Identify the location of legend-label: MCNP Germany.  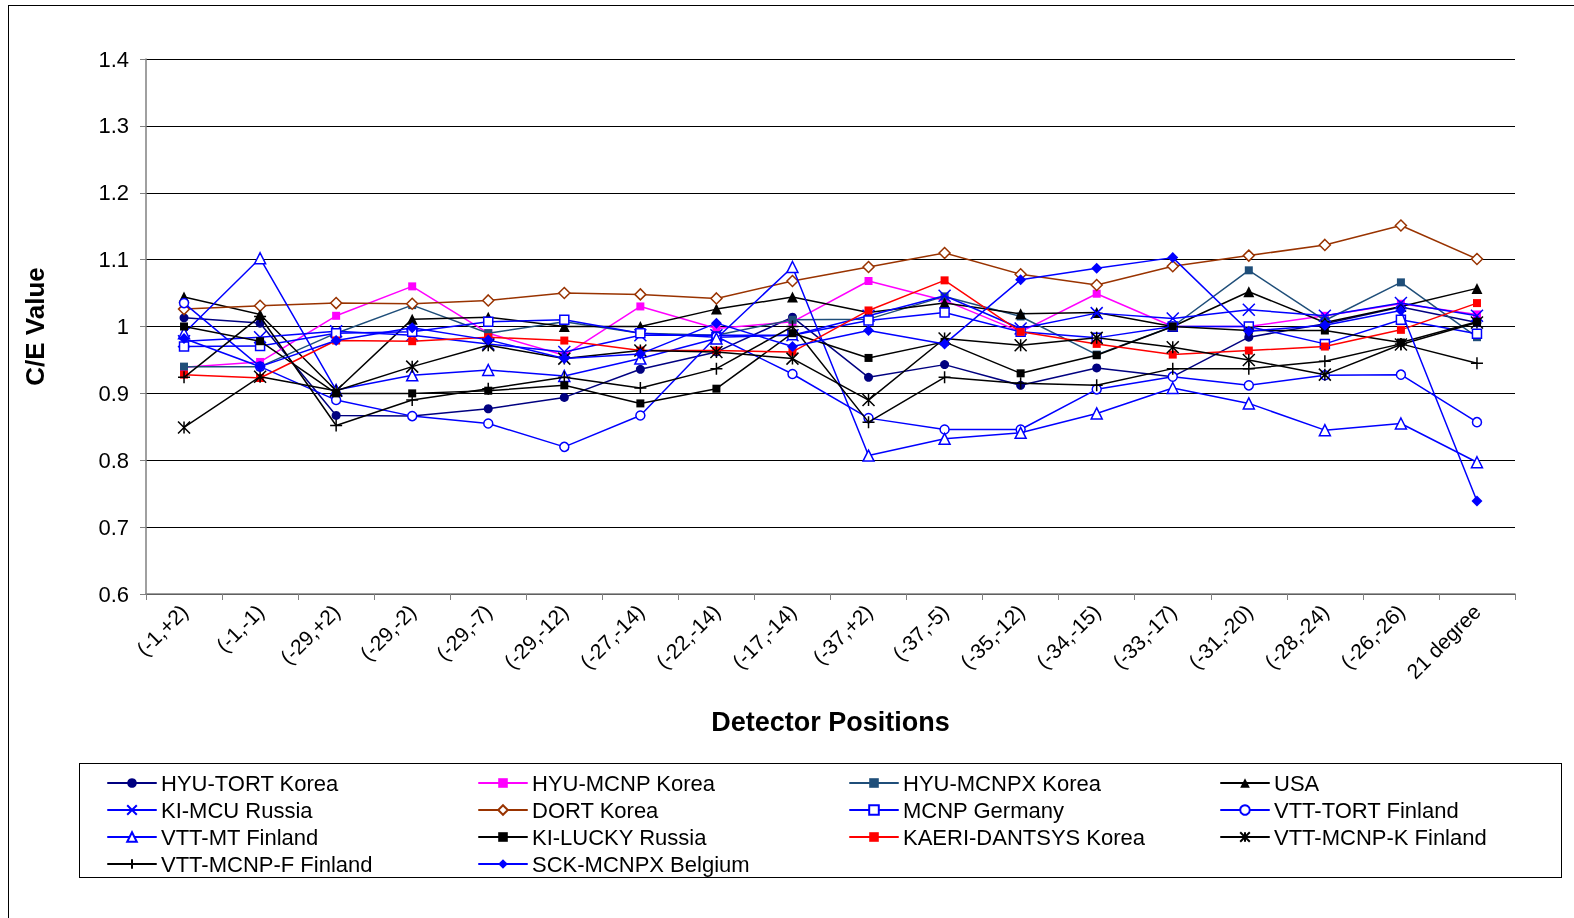
(983, 810).